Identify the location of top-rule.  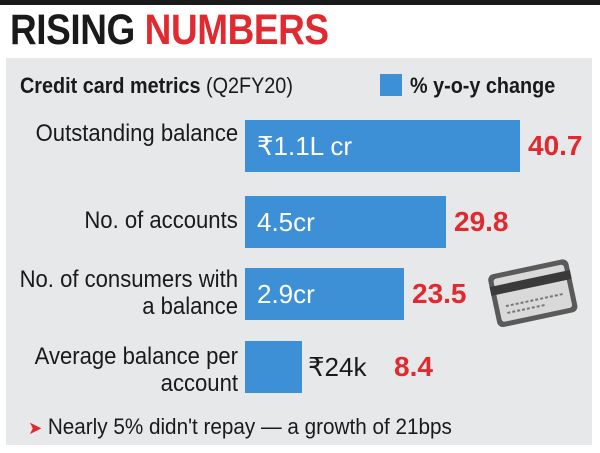
(300, 2).